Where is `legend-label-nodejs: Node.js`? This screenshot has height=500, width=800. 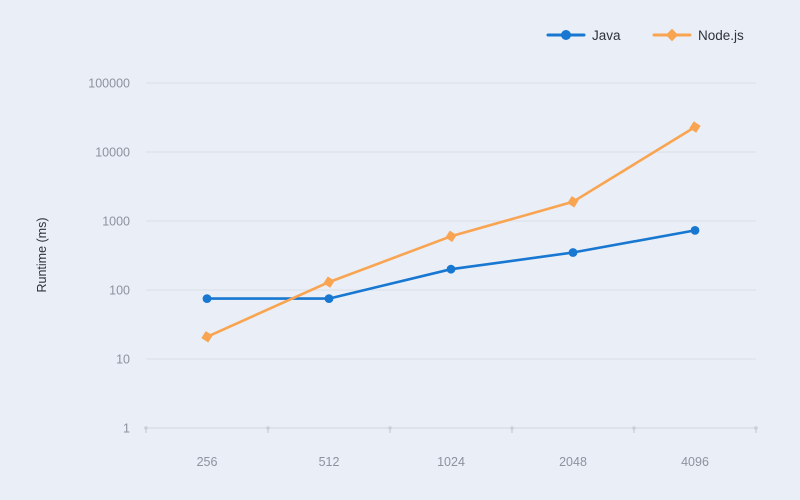
legend-label-nodejs: Node.js is located at coordinates (721, 35).